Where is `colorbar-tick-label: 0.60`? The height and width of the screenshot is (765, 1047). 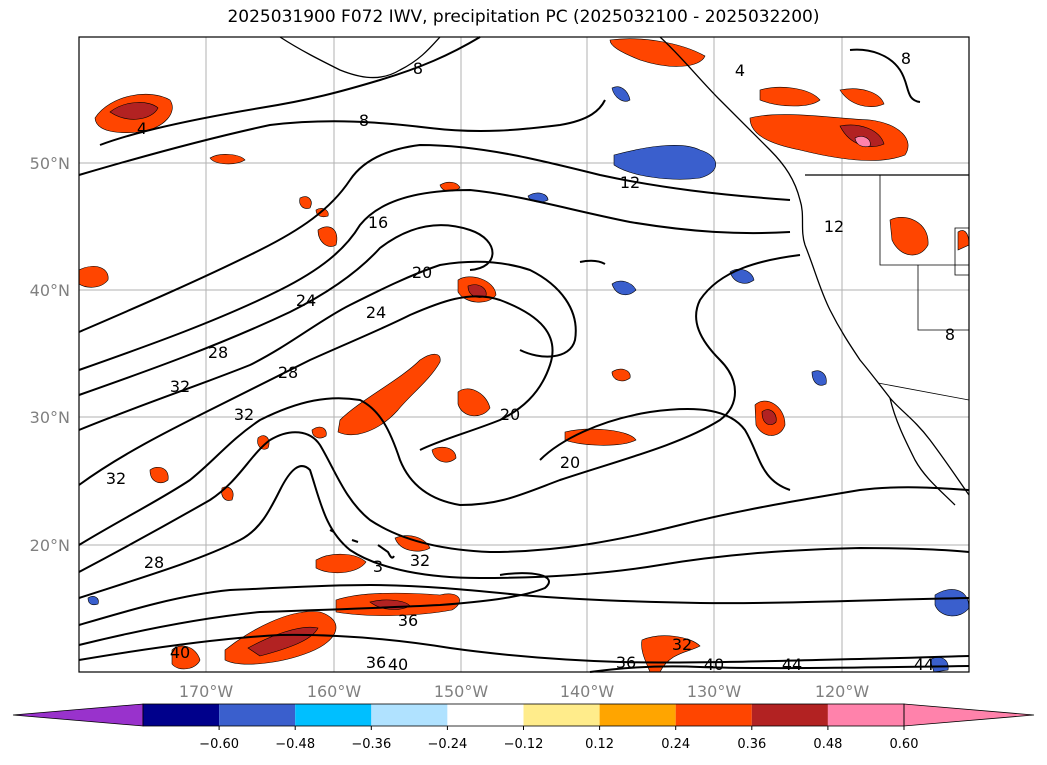 colorbar-tick-label: 0.60 is located at coordinates (904, 744).